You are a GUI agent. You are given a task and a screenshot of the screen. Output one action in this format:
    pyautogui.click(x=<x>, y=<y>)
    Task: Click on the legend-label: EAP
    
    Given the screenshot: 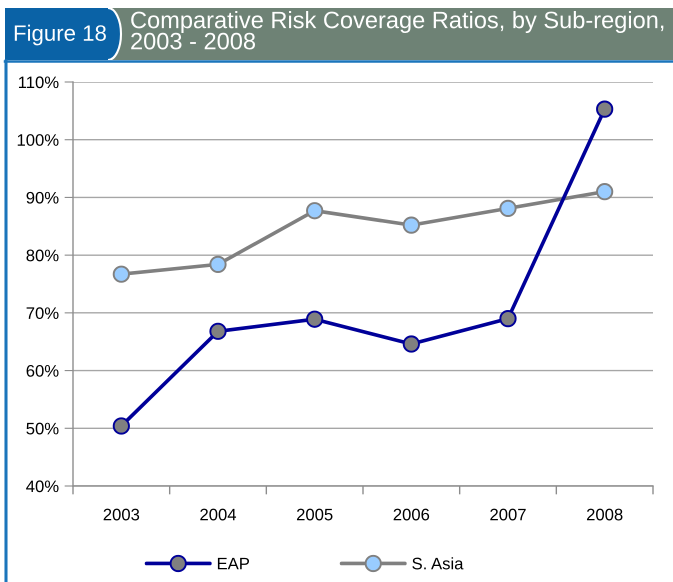 What is the action you would take?
    pyautogui.click(x=234, y=564)
    